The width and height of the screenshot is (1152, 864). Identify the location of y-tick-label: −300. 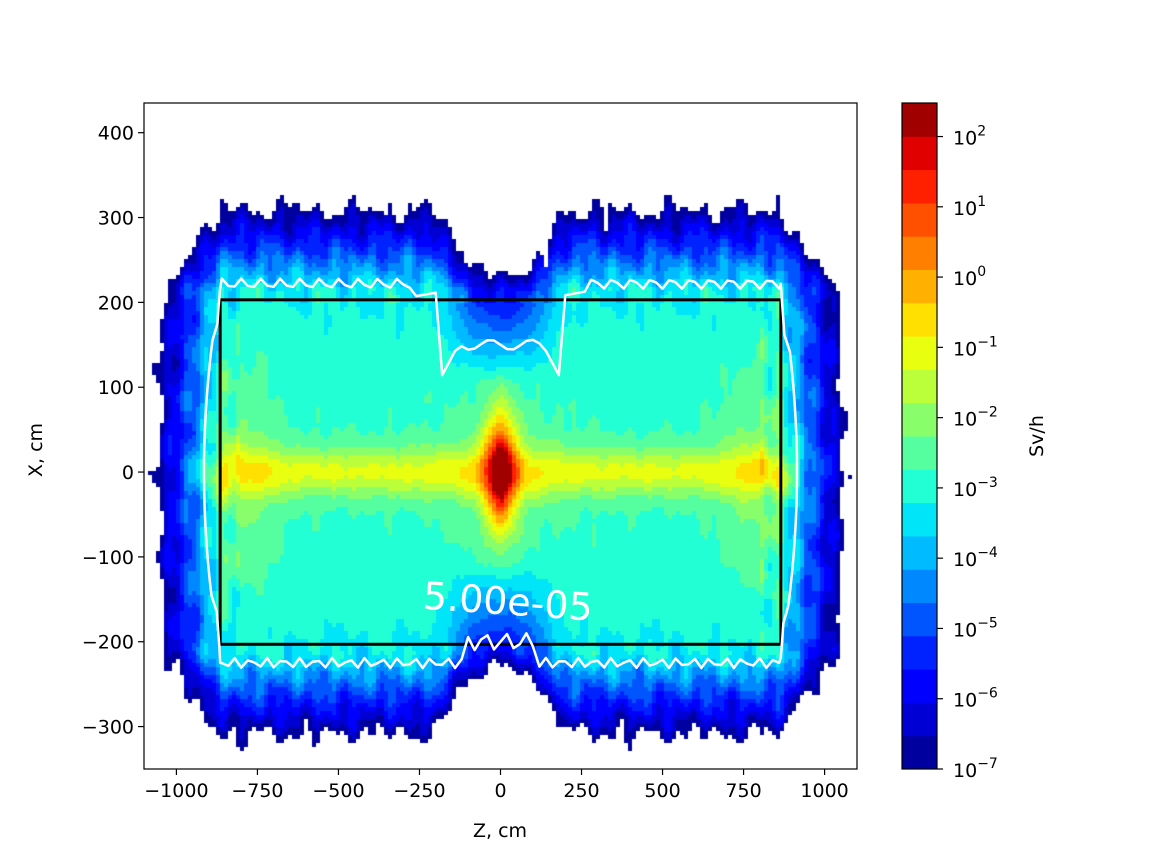
(108, 728).